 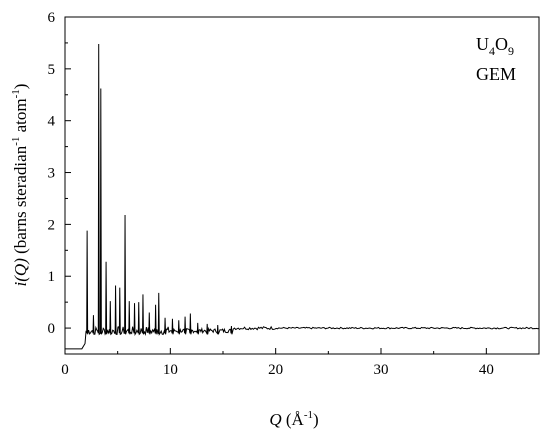 What do you see at coordinates (482, 44) in the screenshot?
I see `formula-u: U` at bounding box center [482, 44].